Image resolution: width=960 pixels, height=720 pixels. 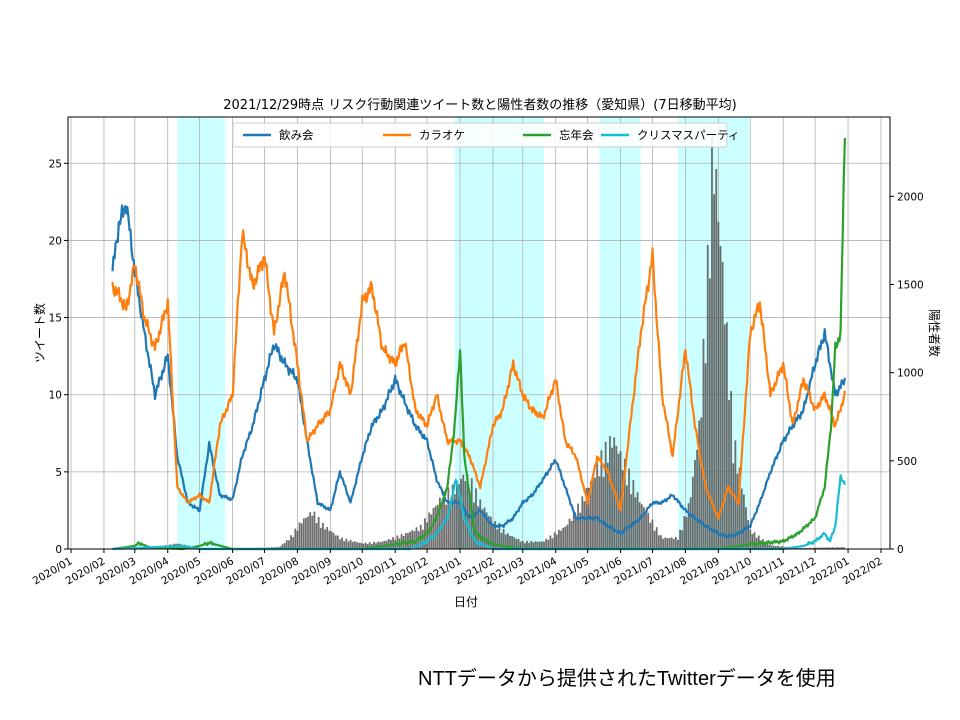 What do you see at coordinates (934, 333) in the screenshot?
I see `y-axis-right-label: 陽性者数` at bounding box center [934, 333].